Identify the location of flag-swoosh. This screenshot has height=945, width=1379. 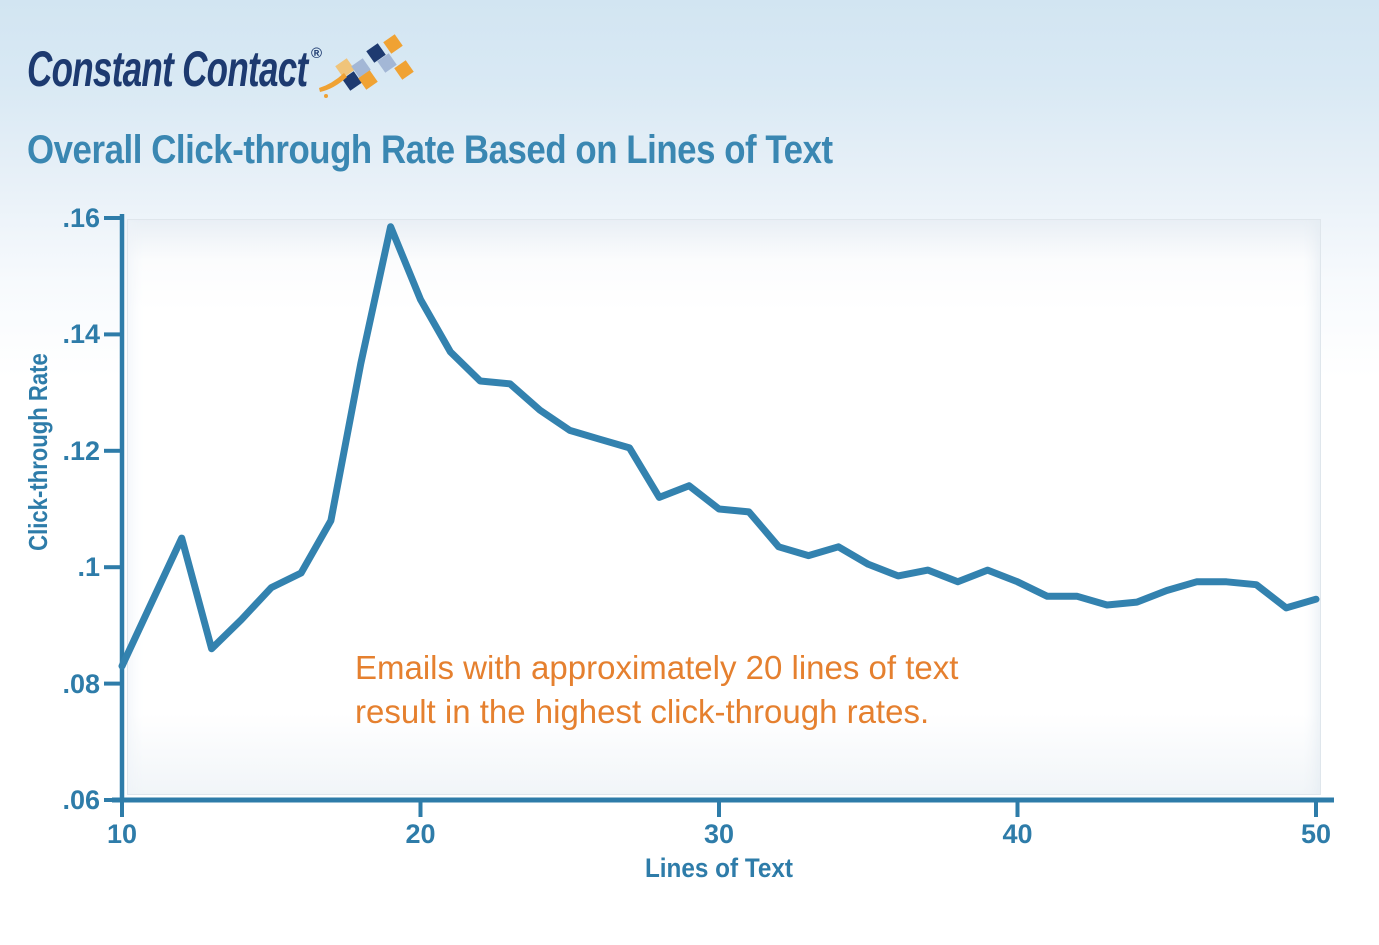
(333, 82).